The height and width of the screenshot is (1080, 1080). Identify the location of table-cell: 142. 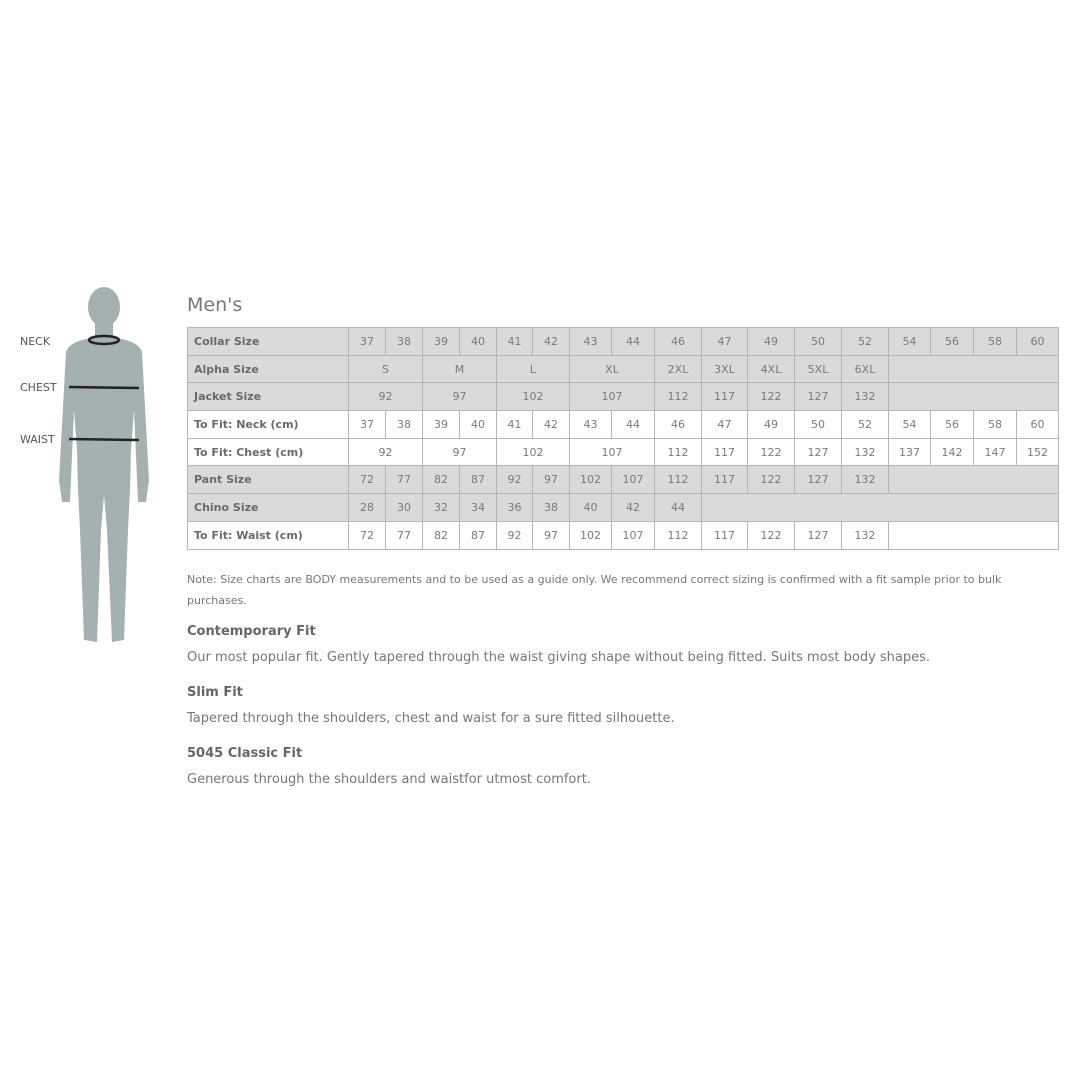
(952, 452).